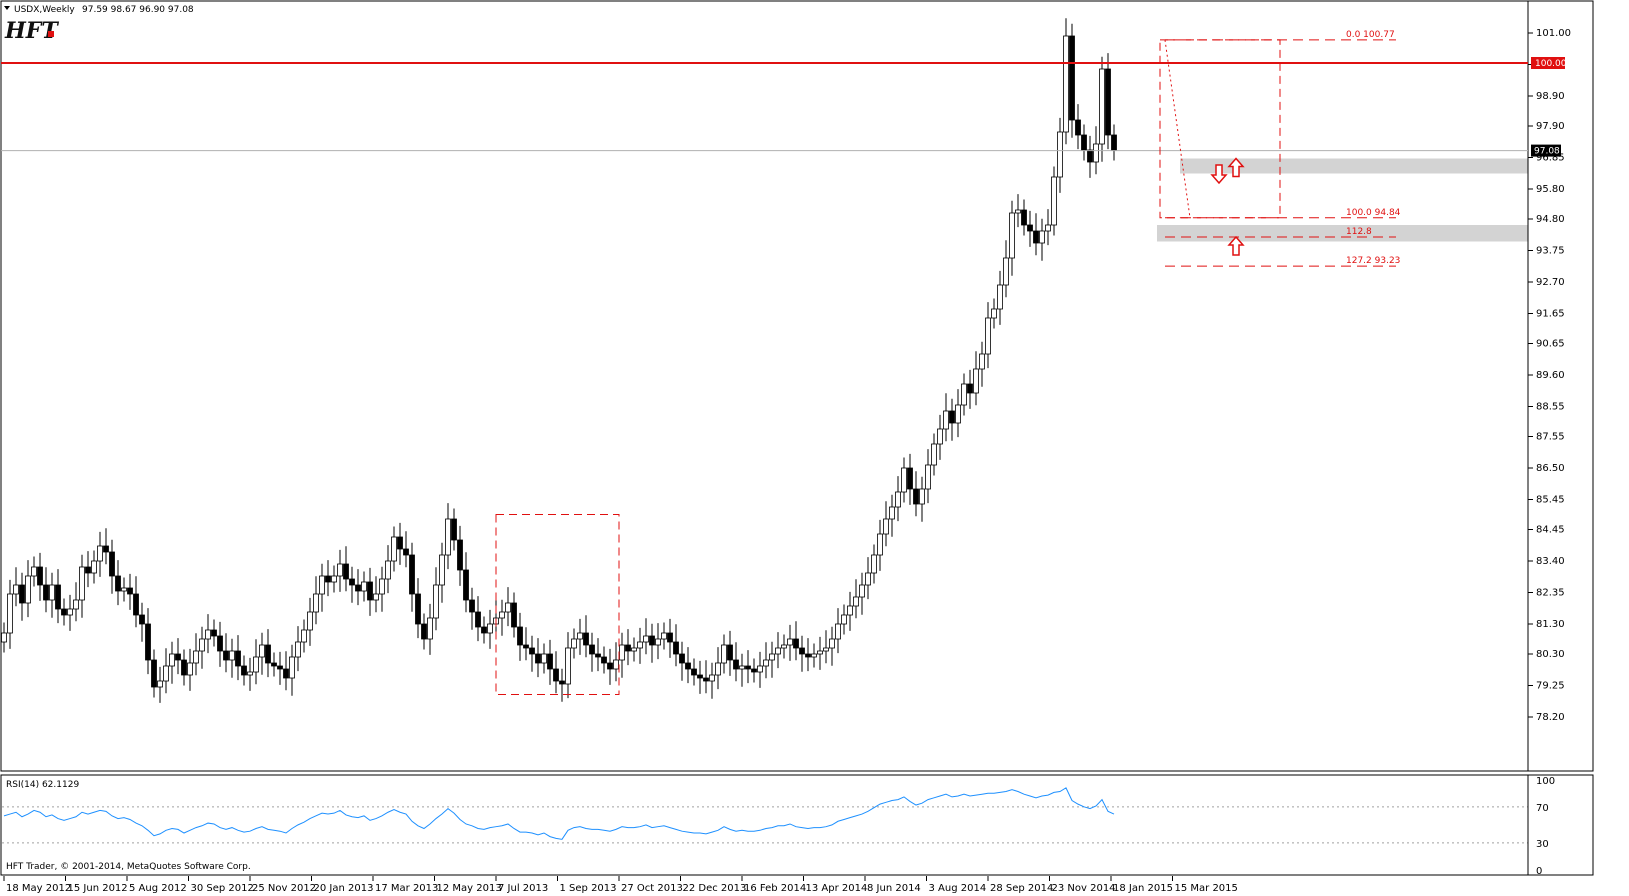  Describe the element at coordinates (7, 8) in the screenshot. I see `triangle-down-icon` at that location.